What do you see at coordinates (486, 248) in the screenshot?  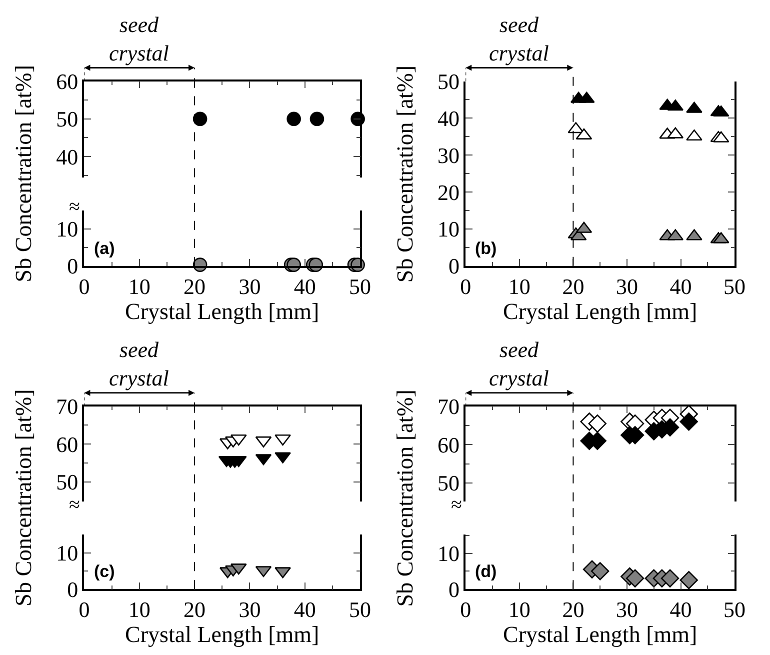 I see `annotation: (b)` at bounding box center [486, 248].